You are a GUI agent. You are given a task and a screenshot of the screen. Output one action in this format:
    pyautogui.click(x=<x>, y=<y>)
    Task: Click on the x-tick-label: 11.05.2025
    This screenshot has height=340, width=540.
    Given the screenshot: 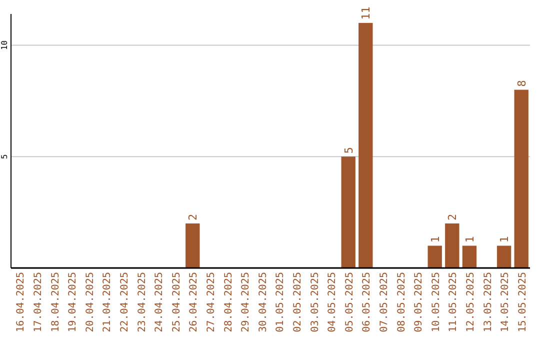 What is the action you would take?
    pyautogui.click(x=454, y=302)
    